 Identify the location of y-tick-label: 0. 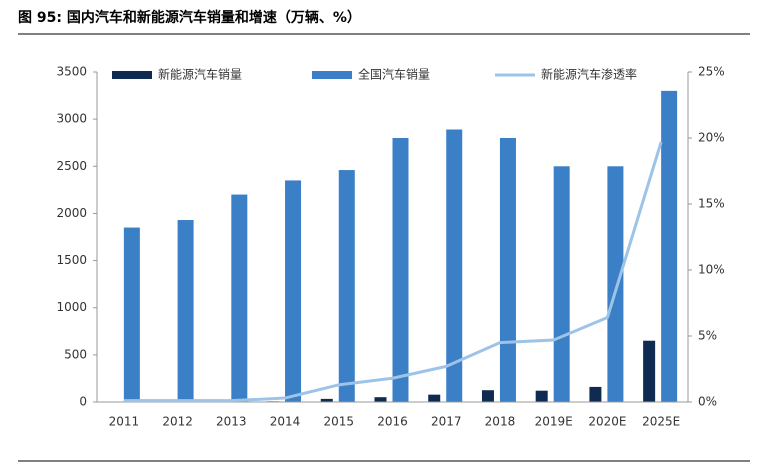
(83, 402).